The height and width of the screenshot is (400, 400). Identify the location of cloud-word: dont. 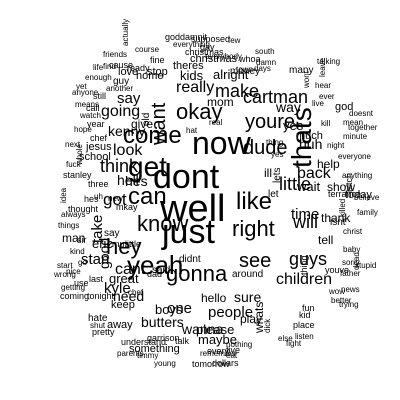
(186, 177).